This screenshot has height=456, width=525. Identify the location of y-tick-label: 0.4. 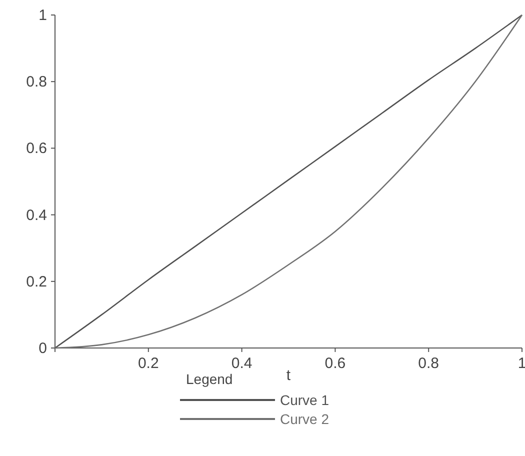
(36, 215).